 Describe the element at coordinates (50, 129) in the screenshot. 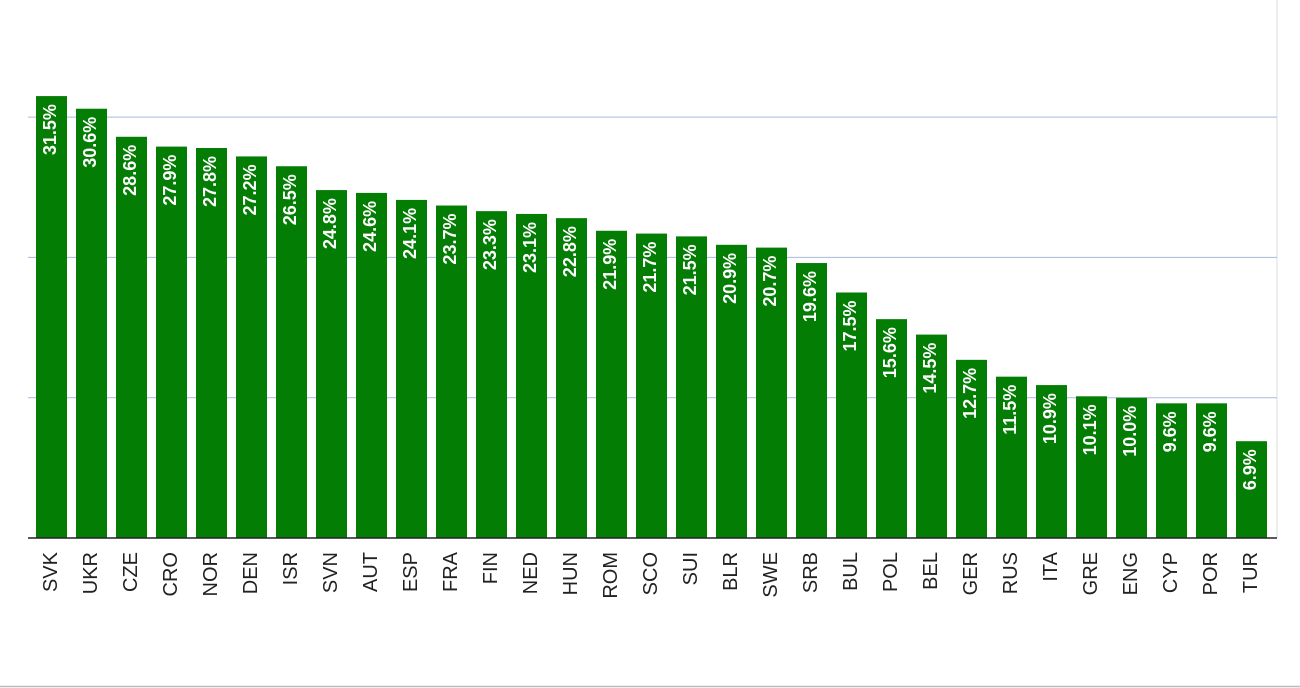

I see `value-label: 31.5%` at that location.